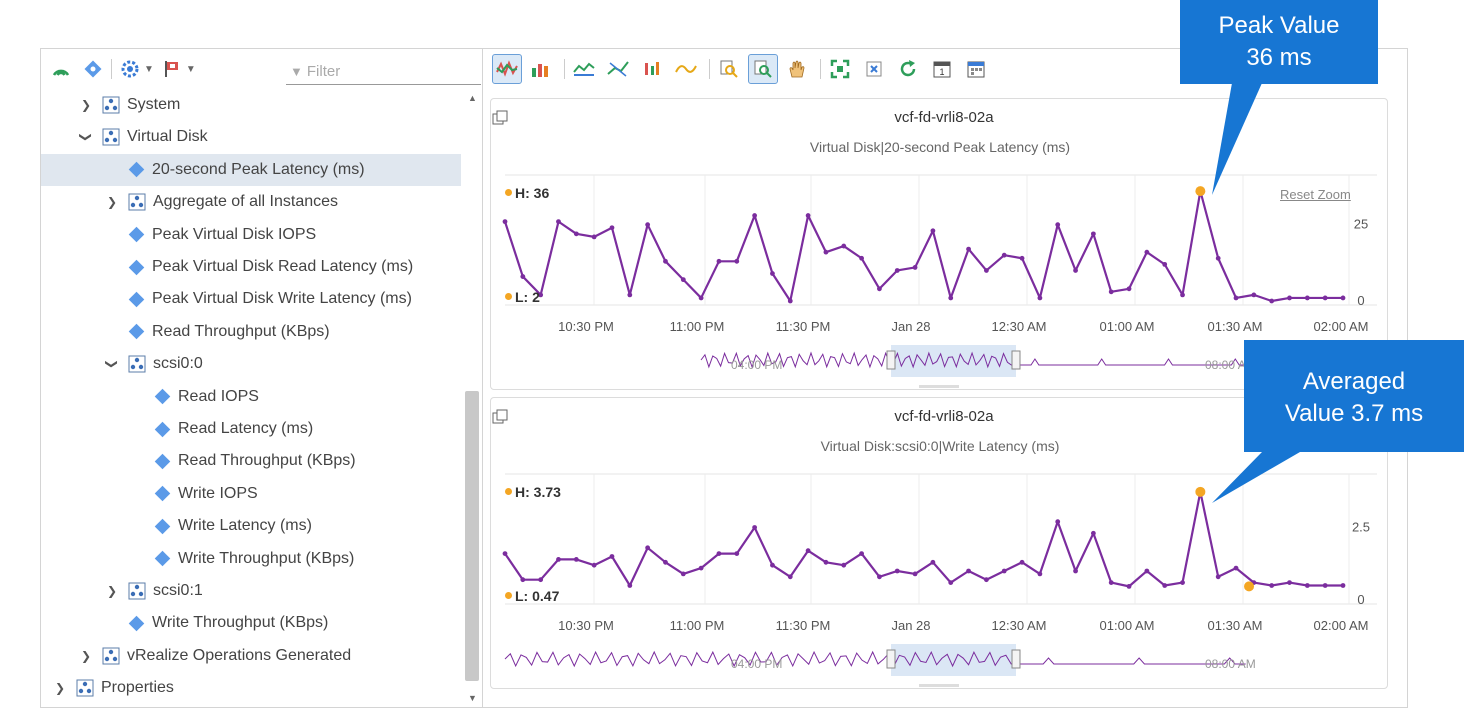 Image resolution: width=1482 pixels, height=720 pixels. What do you see at coordinates (251, 299) in the screenshot?
I see `tree-item: Peak Virtual Disk Write Latency (ms)` at bounding box center [251, 299].